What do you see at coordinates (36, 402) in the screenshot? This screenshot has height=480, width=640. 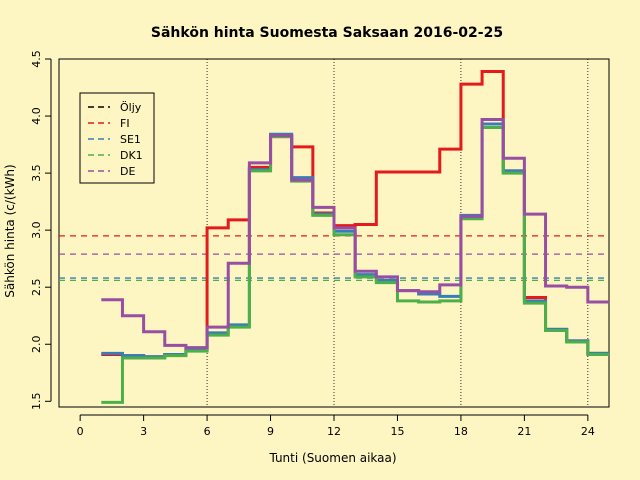 I see `y-tick-label: 1.5` at bounding box center [36, 402].